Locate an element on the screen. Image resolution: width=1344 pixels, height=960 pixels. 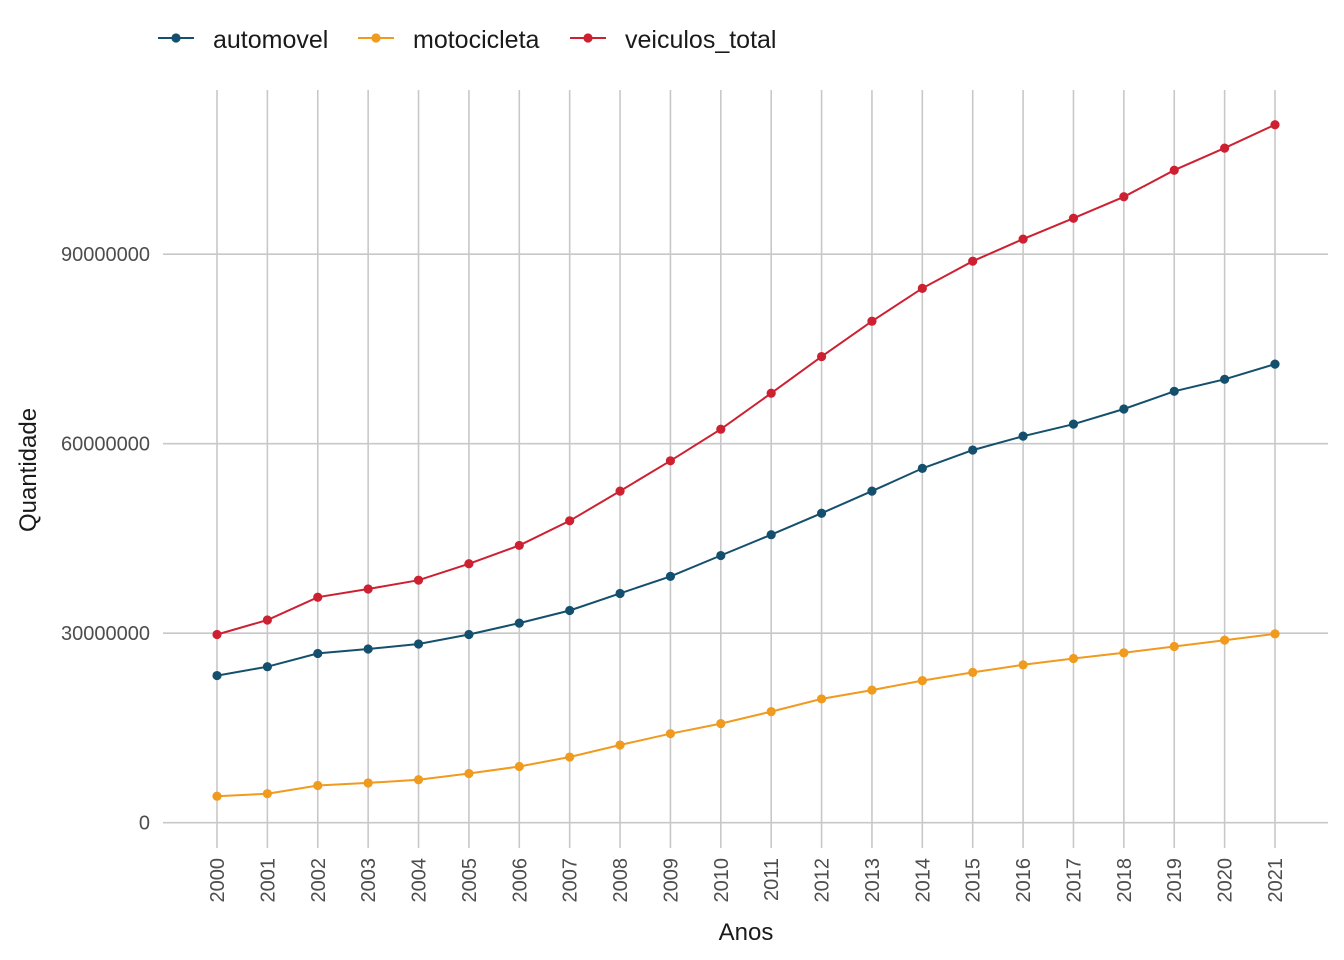
x-tick-label: 2011 is located at coordinates (772, 879).